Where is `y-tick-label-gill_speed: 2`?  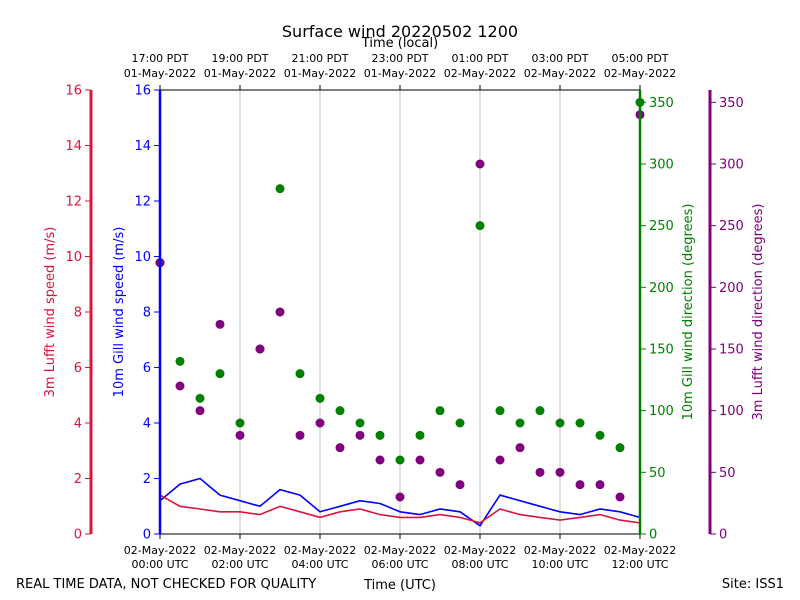
y-tick-label-gill_speed: 2 is located at coordinates (147, 479).